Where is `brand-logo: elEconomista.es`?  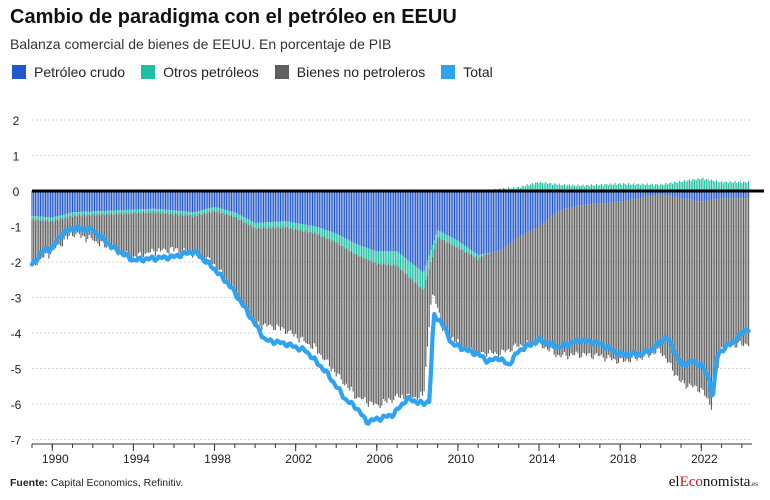
brand-logo: elEconomista.es is located at coordinates (713, 482).